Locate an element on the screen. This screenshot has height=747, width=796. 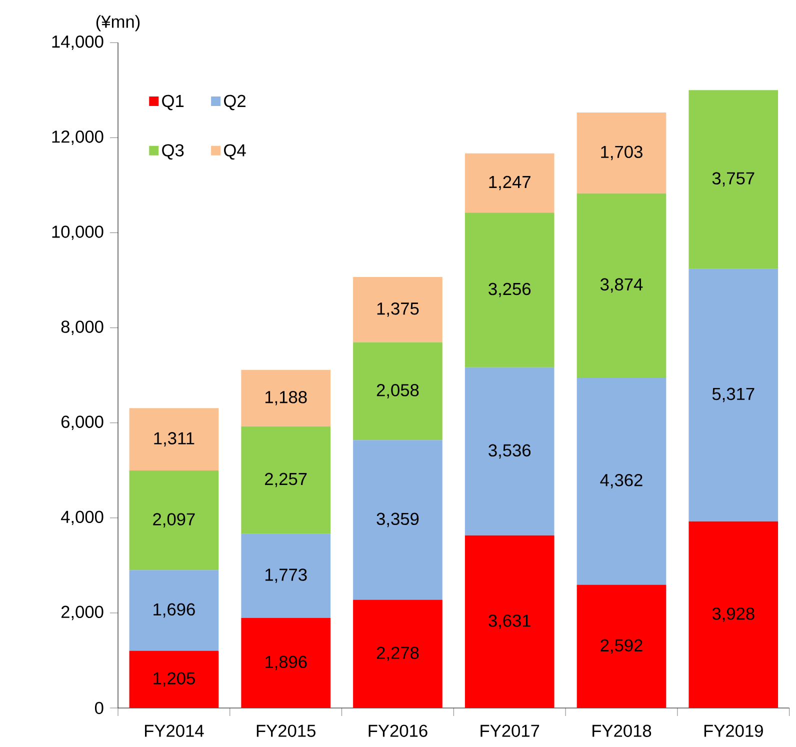
y-tick-label: 2,000 is located at coordinates (82, 613).